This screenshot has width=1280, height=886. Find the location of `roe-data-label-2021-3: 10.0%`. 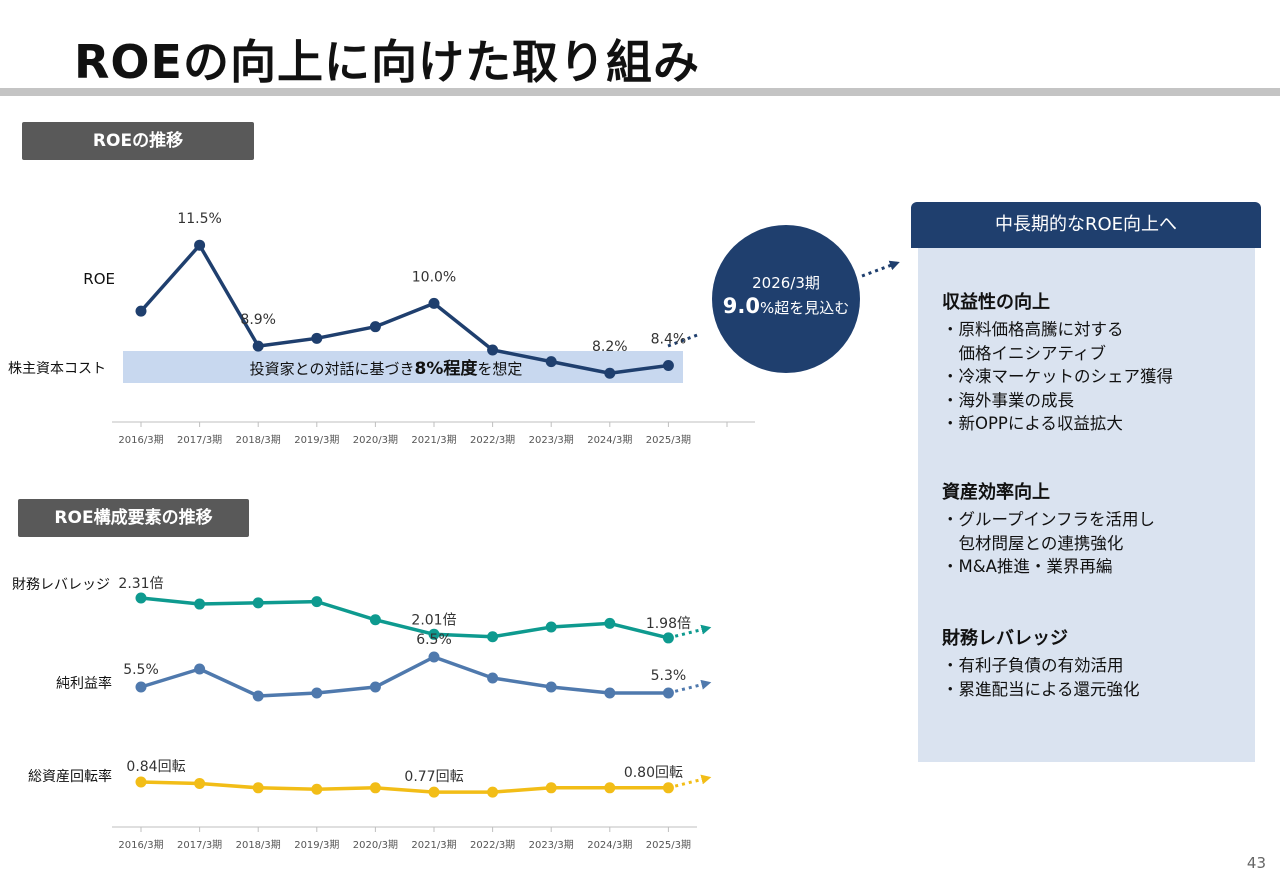

roe-data-label-2021-3: 10.0% is located at coordinates (434, 277).